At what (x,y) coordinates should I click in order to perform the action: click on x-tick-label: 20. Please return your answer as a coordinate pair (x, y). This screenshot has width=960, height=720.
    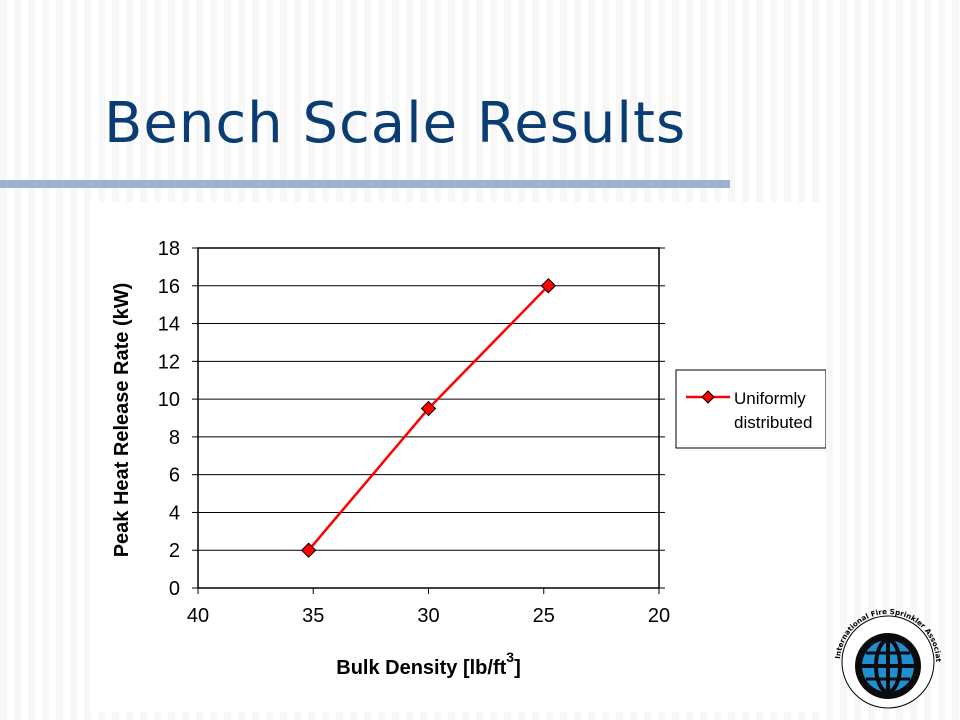
    Looking at the image, I should click on (659, 616).